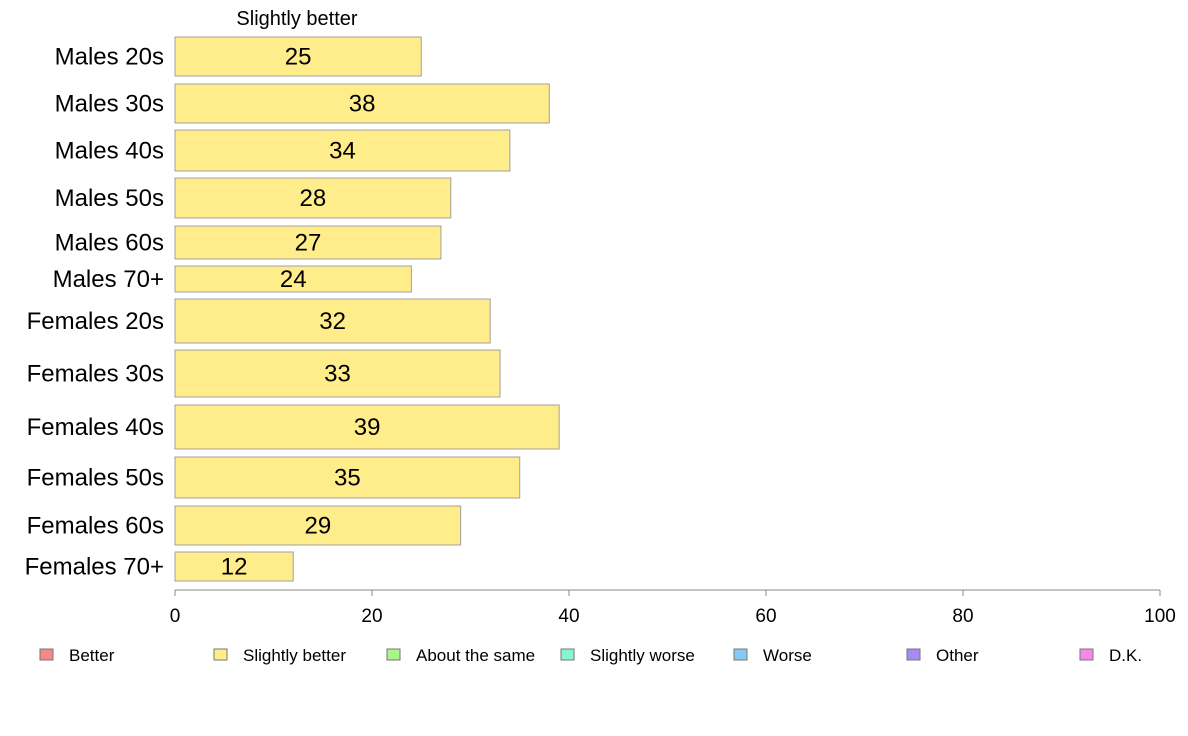 This screenshot has height=736, width=1188. Describe the element at coordinates (95, 374) in the screenshot. I see `category-label: Females 30s` at that location.